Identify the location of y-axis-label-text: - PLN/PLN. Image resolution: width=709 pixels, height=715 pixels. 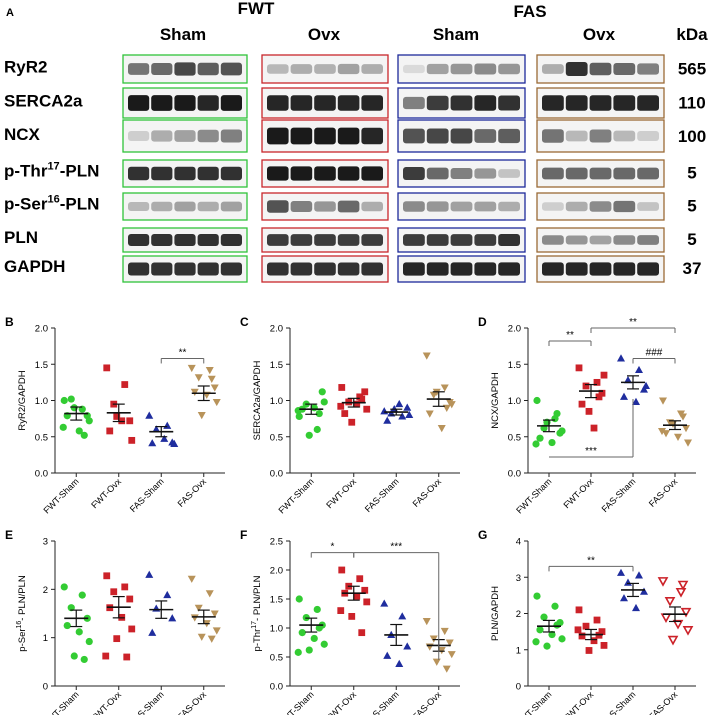
(22, 598).